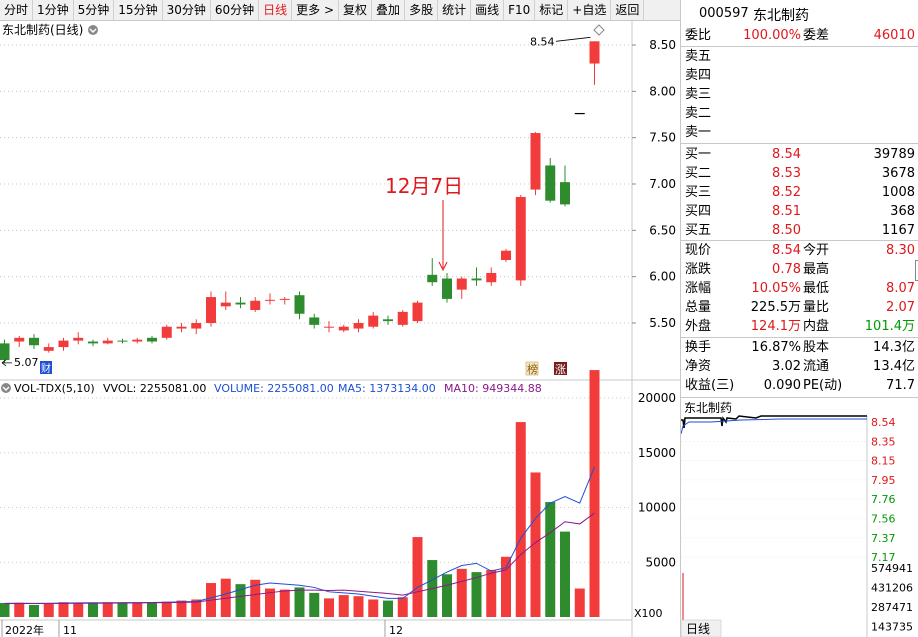  What do you see at coordinates (775, 307) in the screenshot?
I see `stat-value: 225.5万` at bounding box center [775, 307].